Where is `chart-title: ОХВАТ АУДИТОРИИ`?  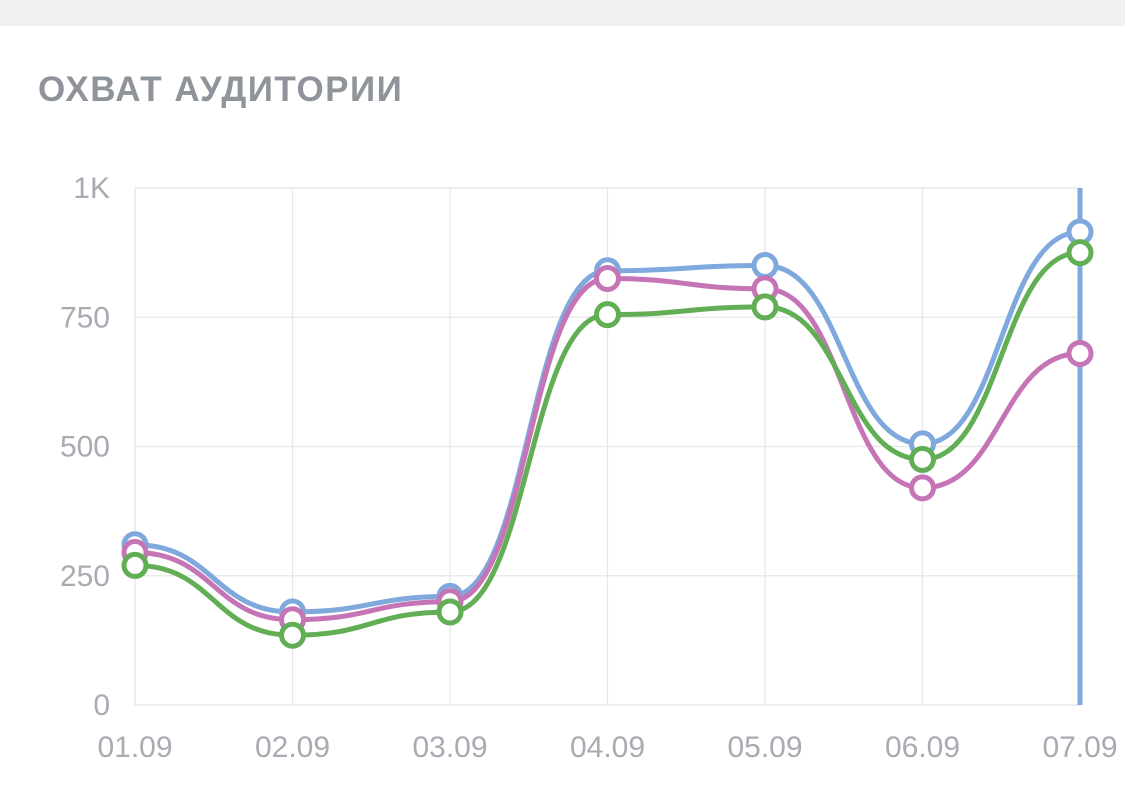
chart-title: ОХВАТ АУДИТОРИИ is located at coordinates (221, 89).